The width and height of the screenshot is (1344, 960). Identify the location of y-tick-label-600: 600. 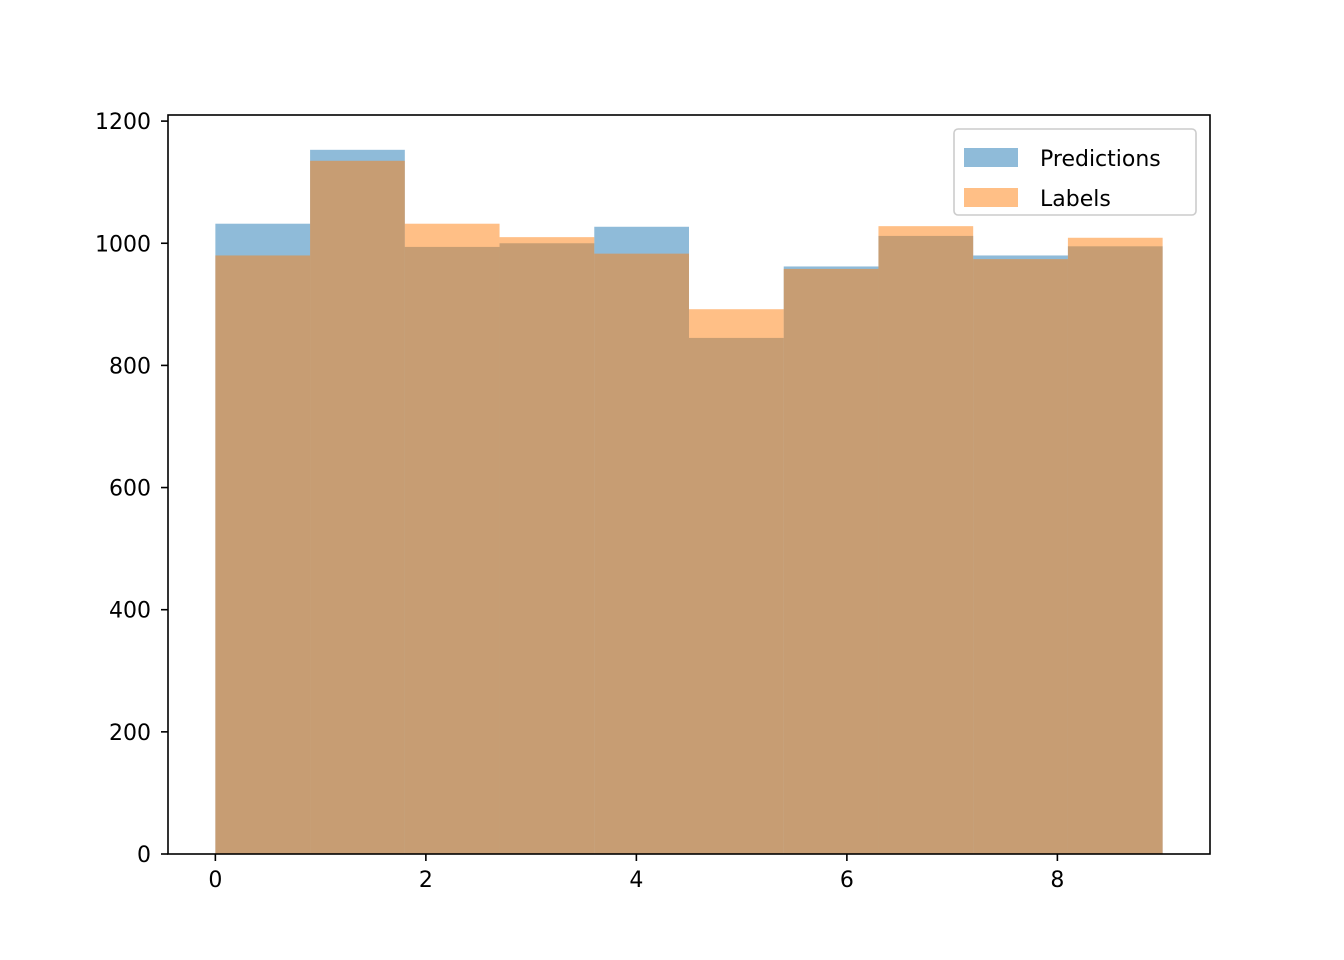
(130, 489).